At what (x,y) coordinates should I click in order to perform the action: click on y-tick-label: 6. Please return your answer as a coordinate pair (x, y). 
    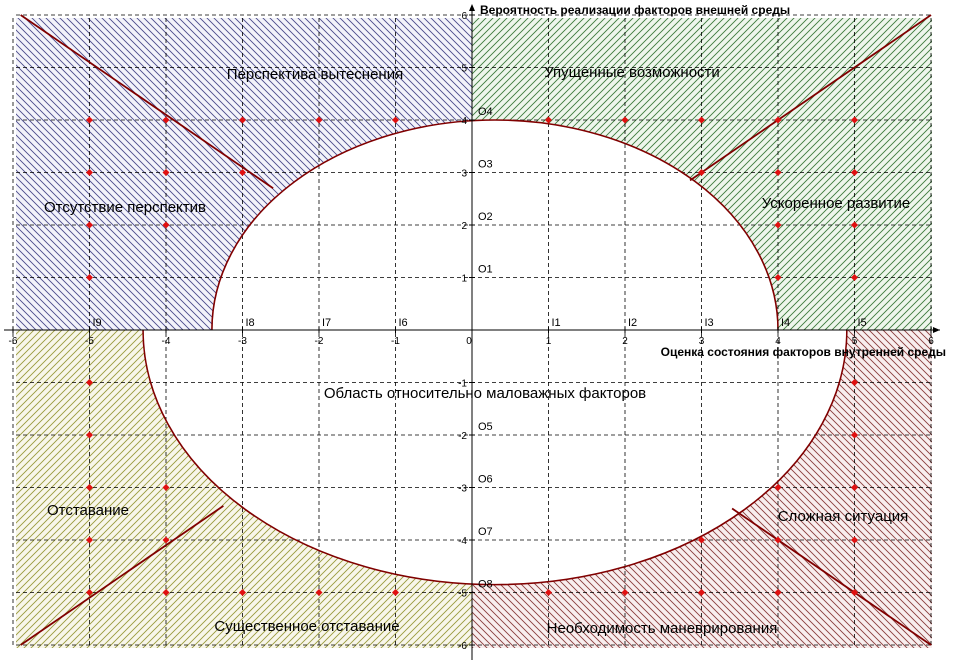
    Looking at the image, I should click on (464, 16).